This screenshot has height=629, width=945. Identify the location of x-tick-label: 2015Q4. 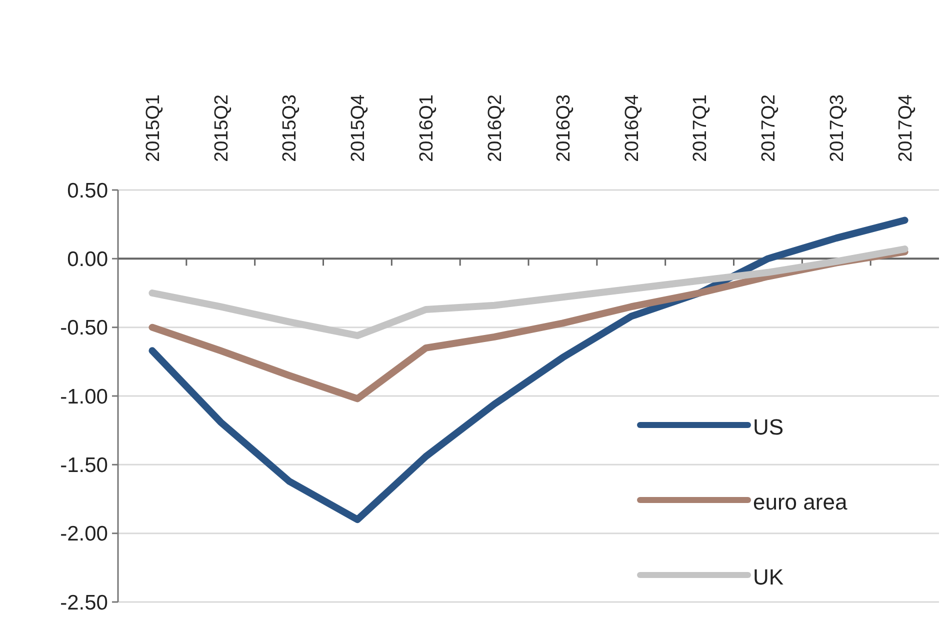
(359, 128).